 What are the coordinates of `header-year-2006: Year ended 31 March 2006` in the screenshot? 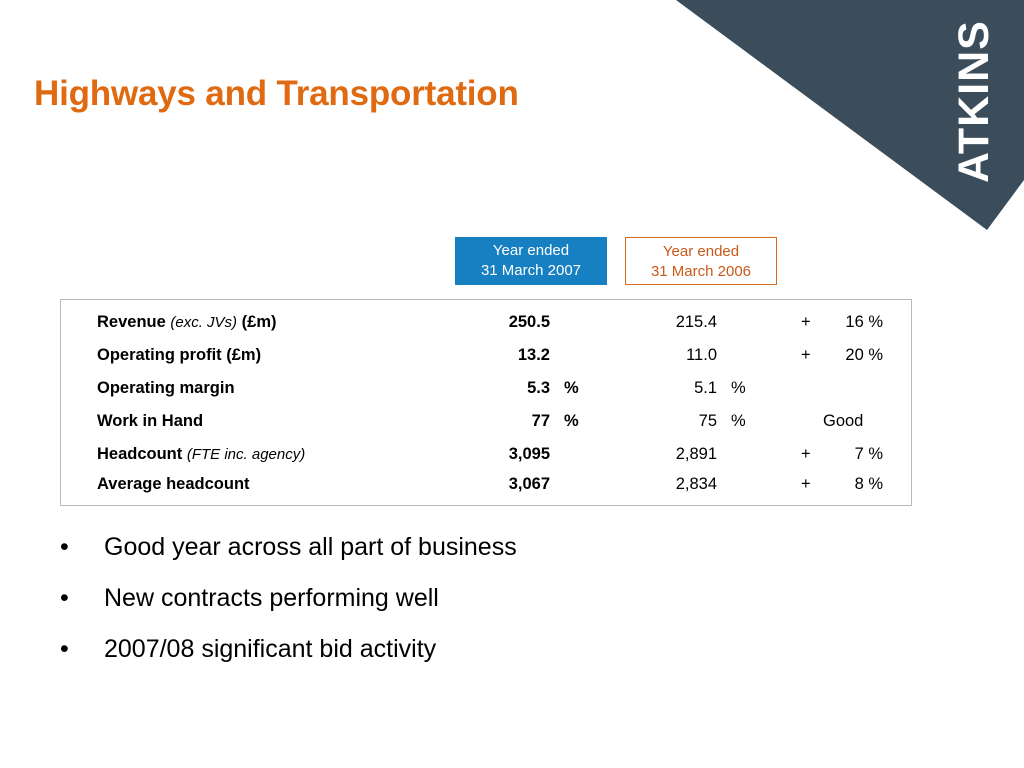 It's located at (701, 261).